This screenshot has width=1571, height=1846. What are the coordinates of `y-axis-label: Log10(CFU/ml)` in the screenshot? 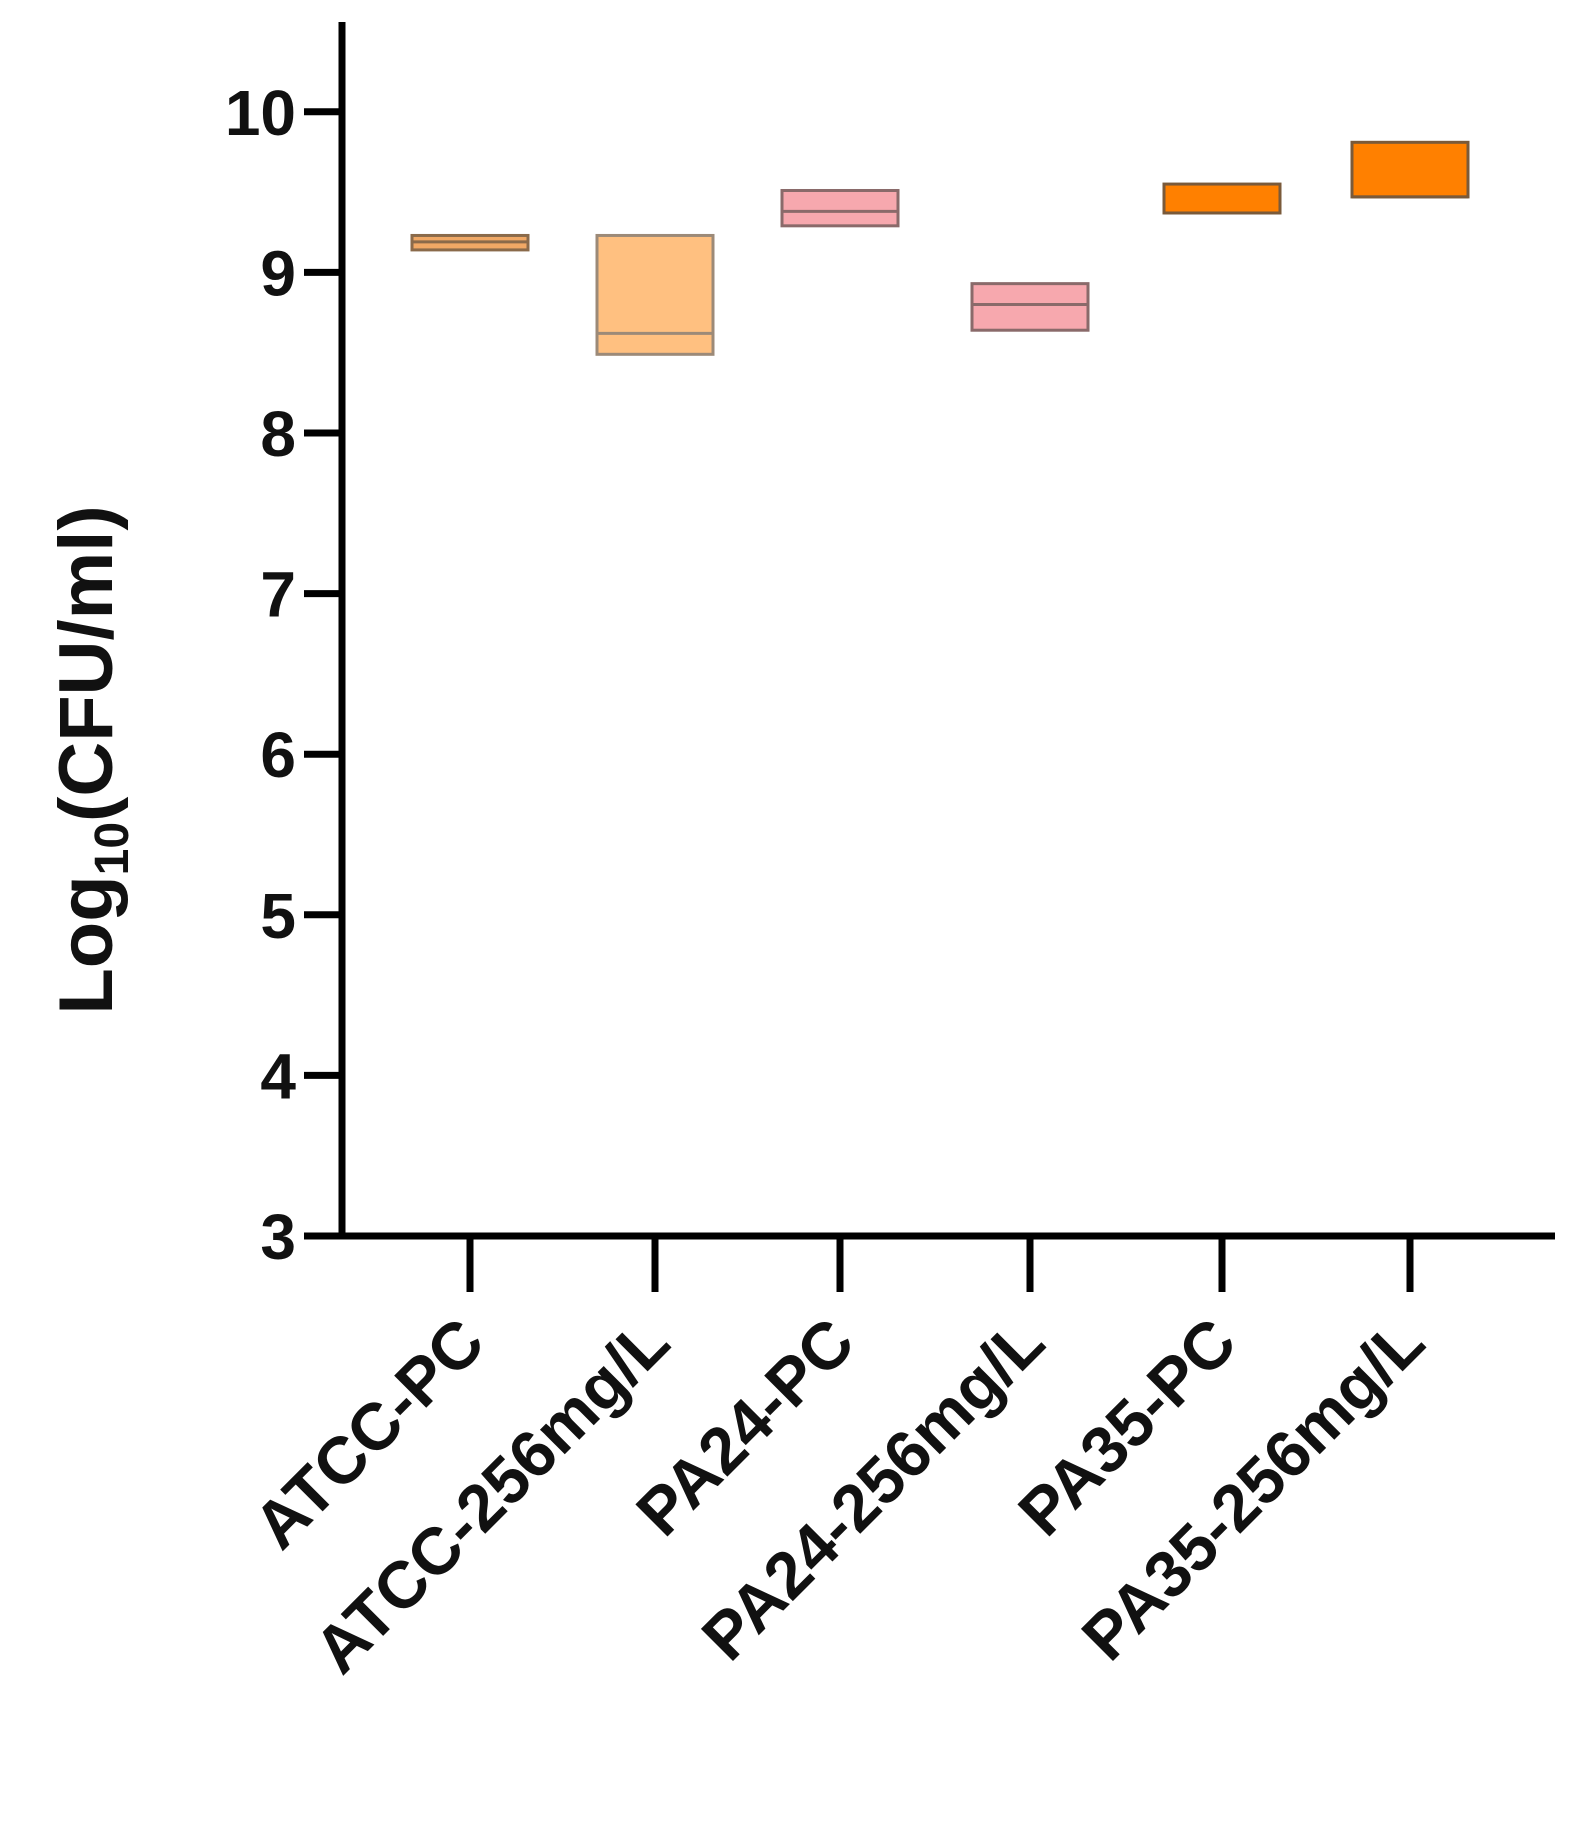 It's located at (91, 759).